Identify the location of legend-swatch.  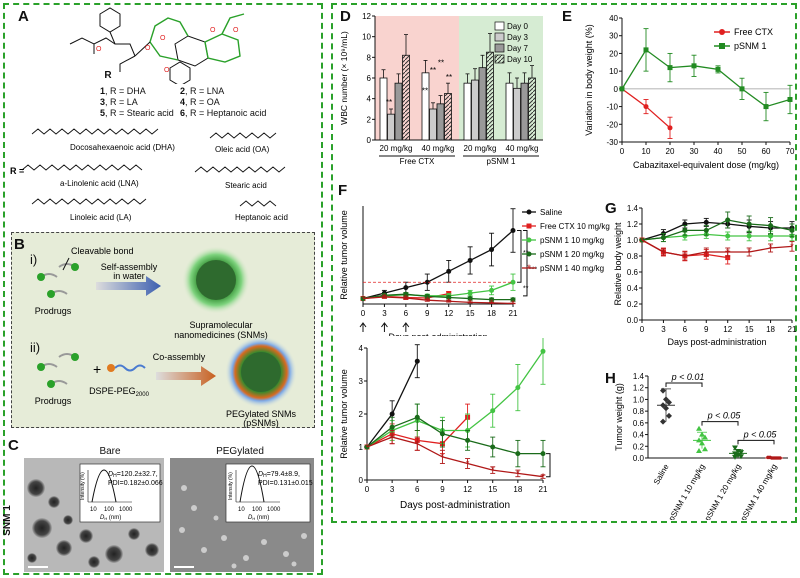
(499, 59).